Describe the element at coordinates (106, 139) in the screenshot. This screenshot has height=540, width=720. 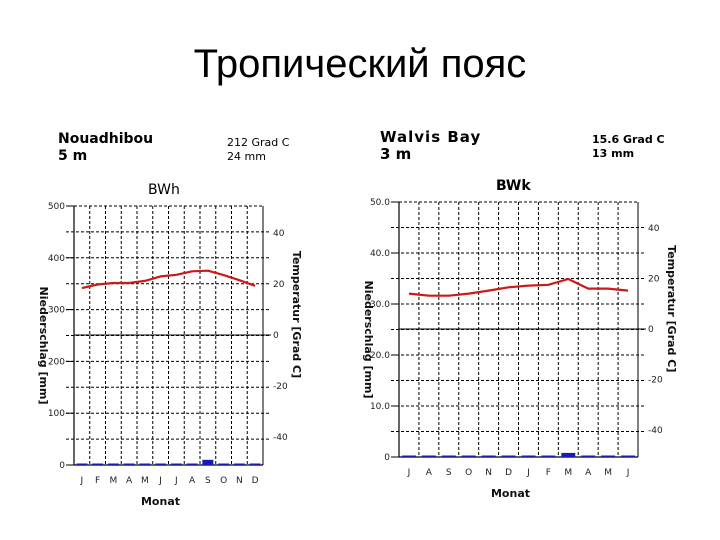
I see `station-name-left: Nouadhibou` at that location.